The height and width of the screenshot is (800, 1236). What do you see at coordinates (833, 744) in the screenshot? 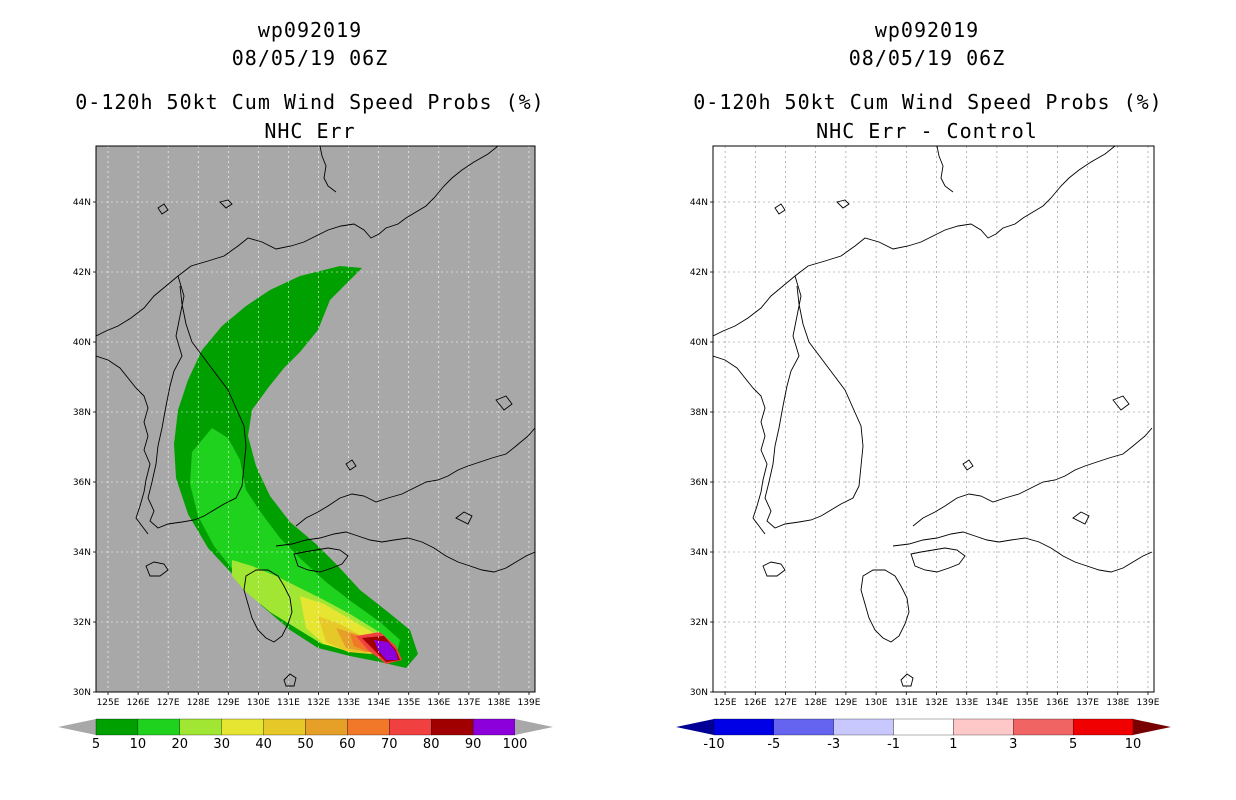
I see `colorbar-label: -3` at bounding box center [833, 744].